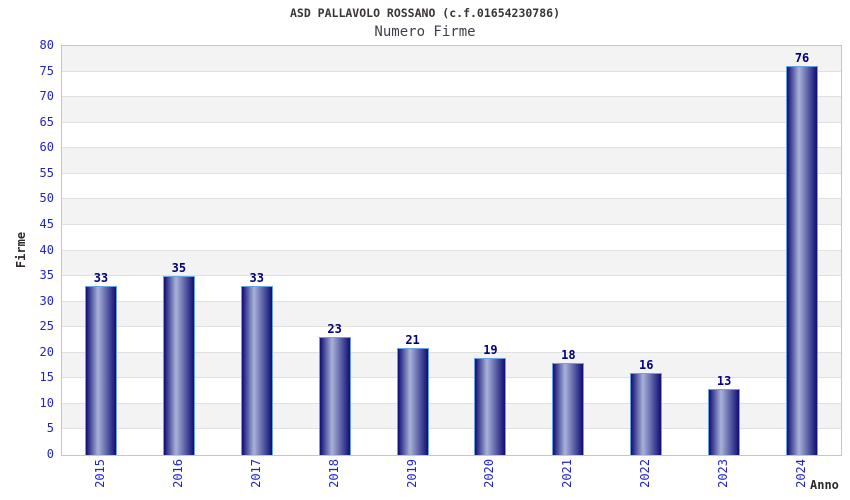 Image resolution: width=850 pixels, height=500 pixels. I want to click on bar-value-label: 35, so click(179, 268).